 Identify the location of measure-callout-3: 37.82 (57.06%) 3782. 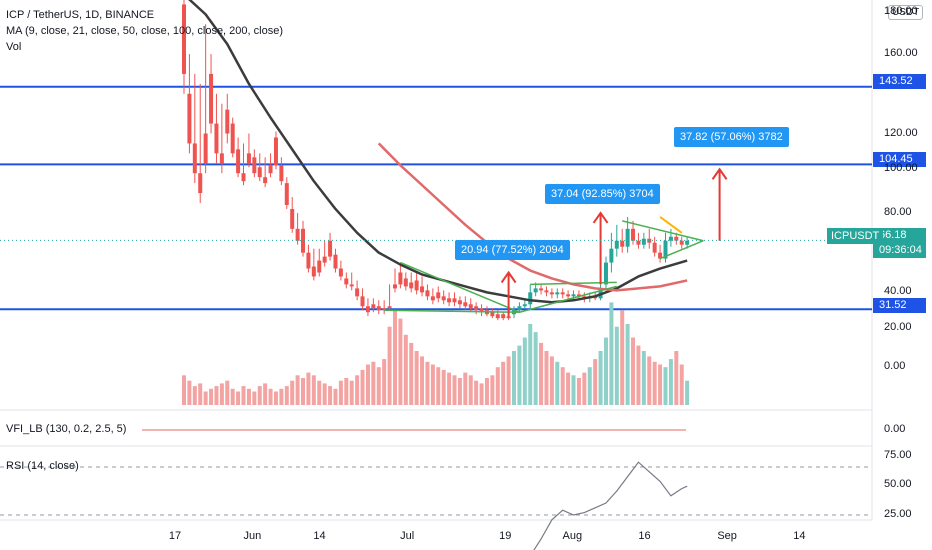
(731, 137).